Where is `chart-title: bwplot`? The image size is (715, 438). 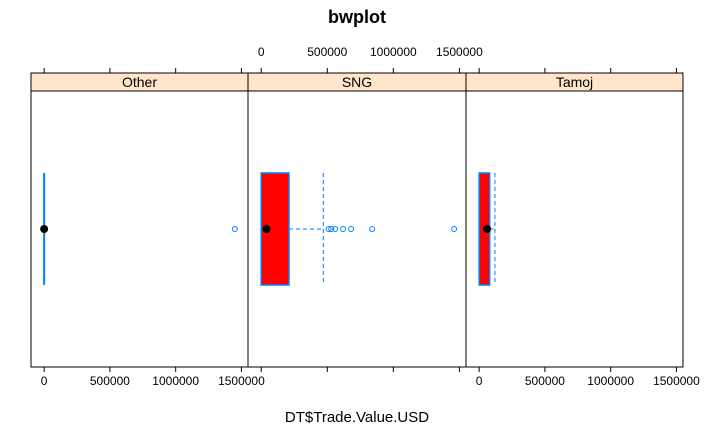 chart-title: bwplot is located at coordinates (357, 17).